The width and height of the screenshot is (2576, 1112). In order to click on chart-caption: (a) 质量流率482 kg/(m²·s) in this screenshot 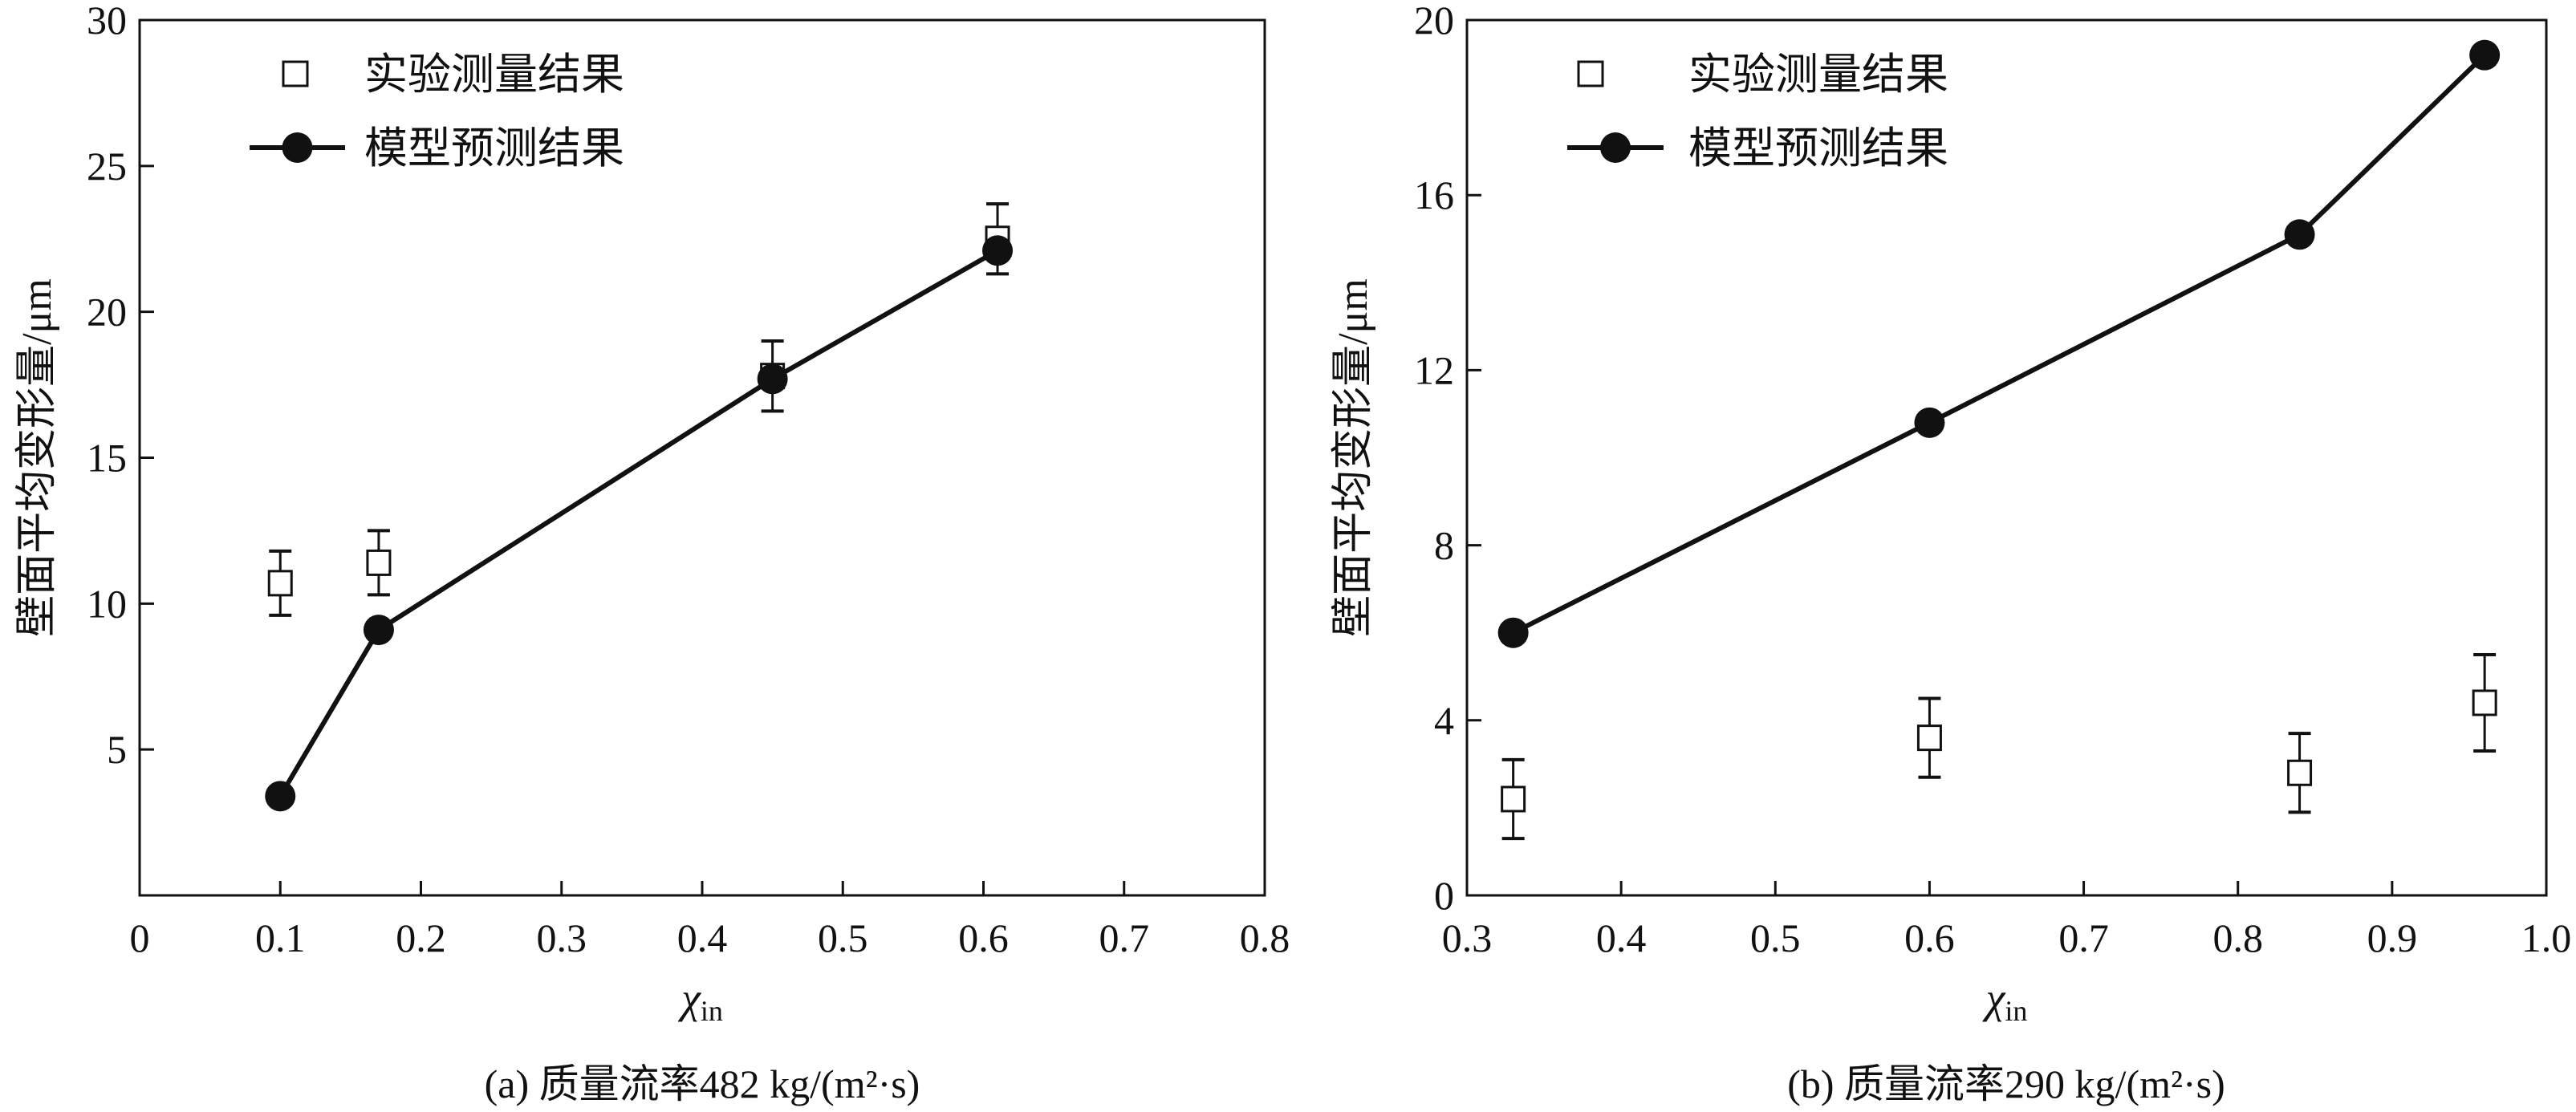, I will do `click(702, 1083)`.